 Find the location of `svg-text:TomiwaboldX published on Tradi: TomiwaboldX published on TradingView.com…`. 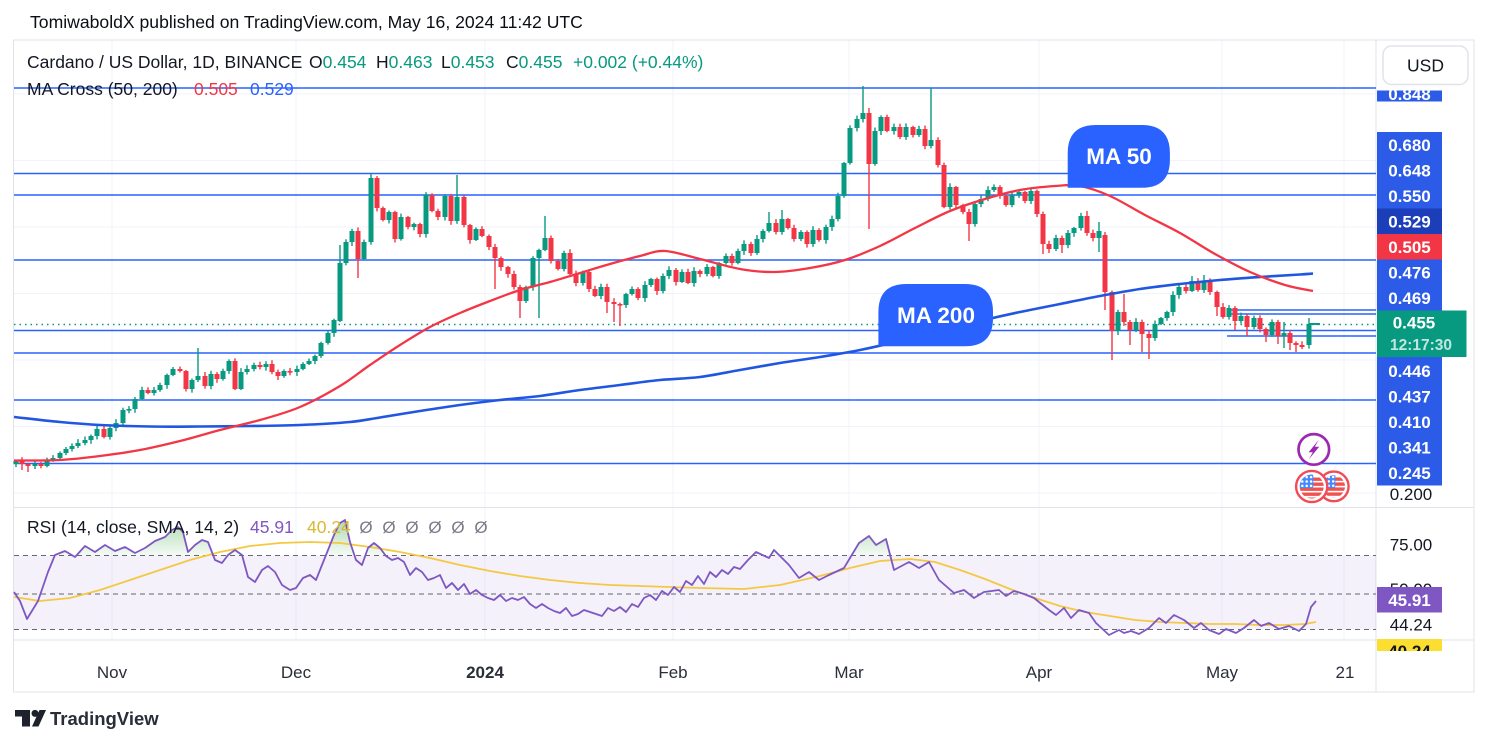

svg-text:TomiwaboldX published on Tradi: TomiwaboldX published on TradingView.com… is located at coordinates (306, 22).